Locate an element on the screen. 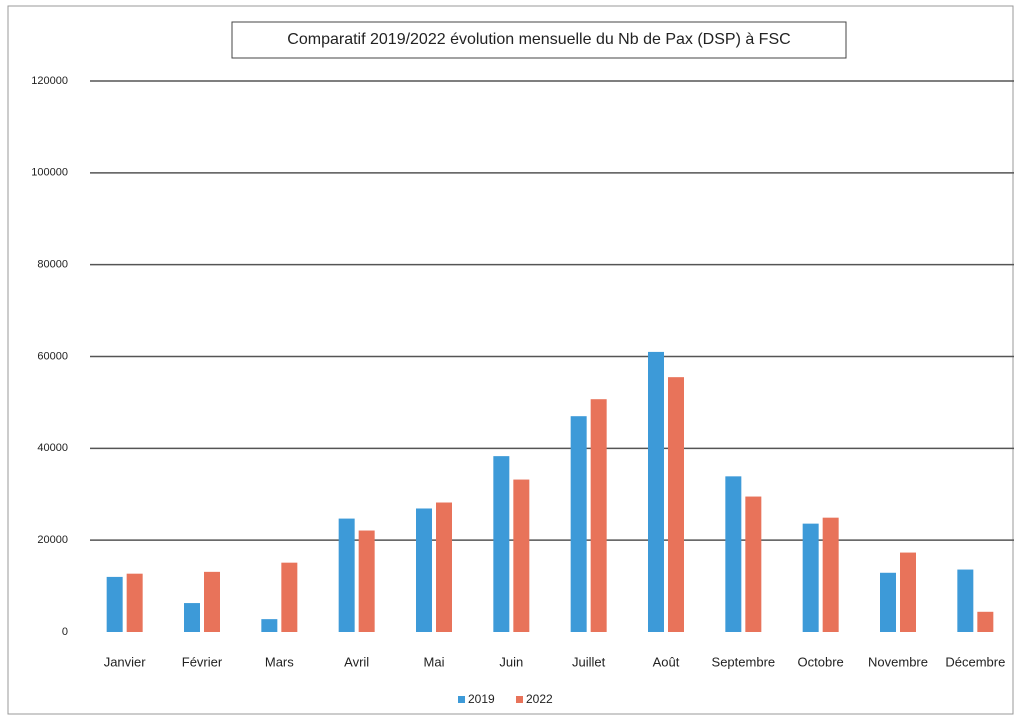 The image size is (1015, 715). x-tick-label: Novembre is located at coordinates (898, 661).